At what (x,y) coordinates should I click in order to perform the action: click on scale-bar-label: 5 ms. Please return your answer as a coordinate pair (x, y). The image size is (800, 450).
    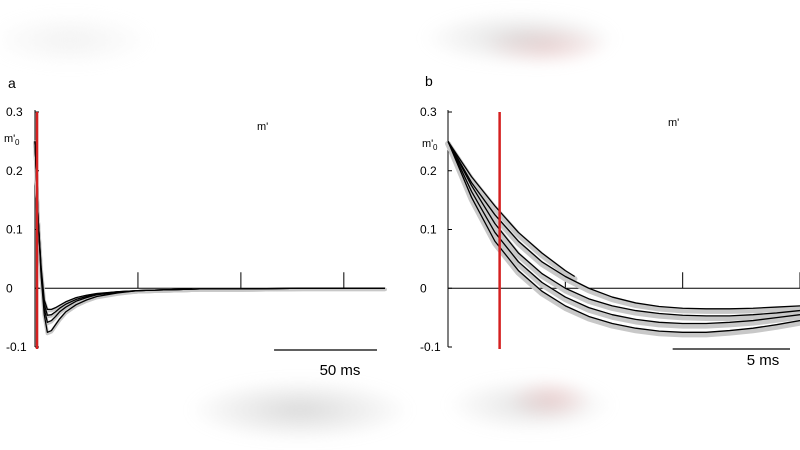
    Looking at the image, I should click on (763, 360).